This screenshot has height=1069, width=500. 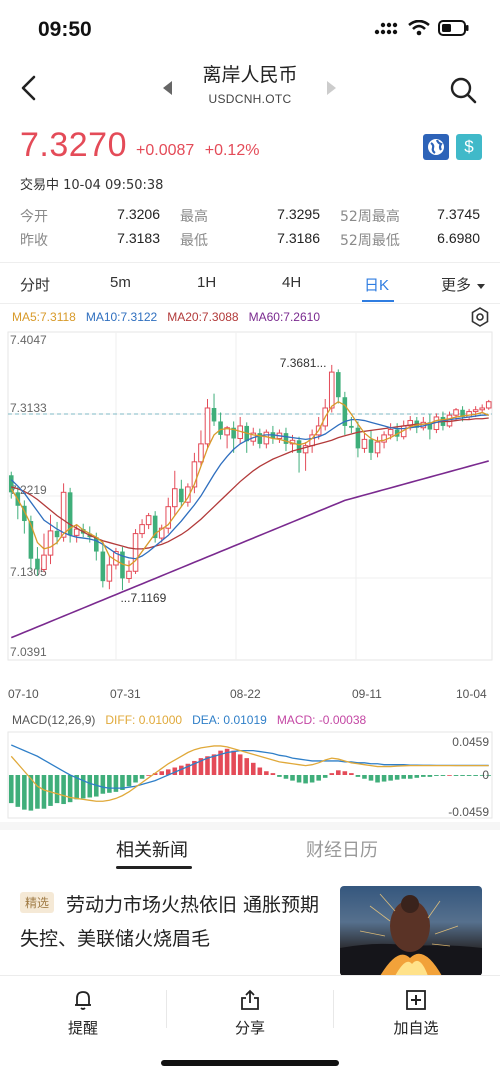 What do you see at coordinates (342, 850) in the screenshot?
I see `tab-financial-calendar: 财经日历` at bounding box center [342, 850].